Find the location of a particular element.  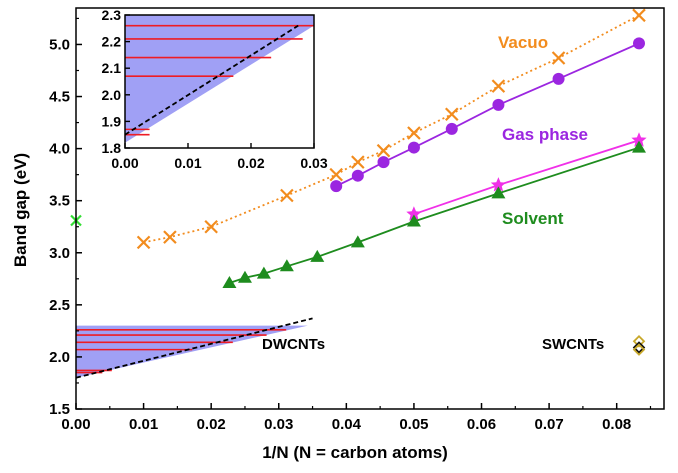

inset-x-tick-label: 0.02 is located at coordinates (250, 163).